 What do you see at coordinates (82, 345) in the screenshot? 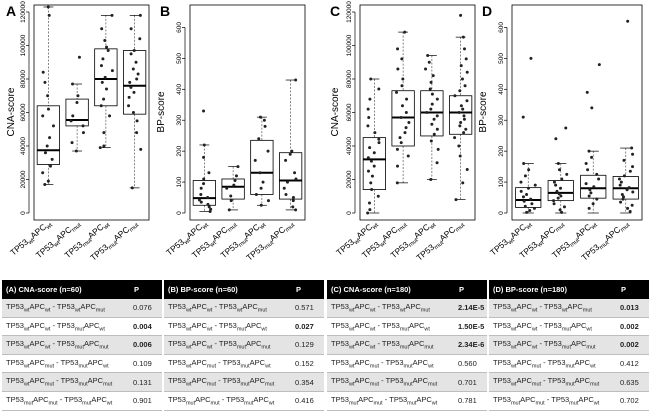
I see `table-row: TP53wtAPCwt - TP53mutAPCmut 0.006` at bounding box center [82, 345].